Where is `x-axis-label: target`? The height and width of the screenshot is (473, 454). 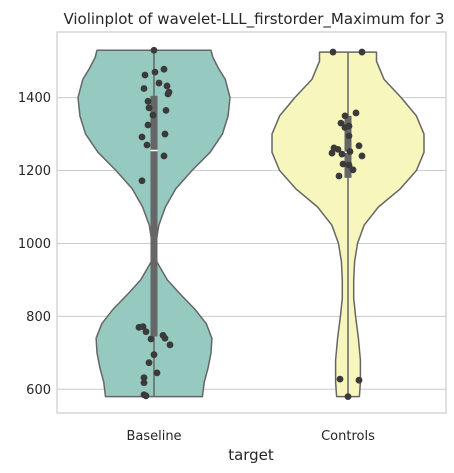 x-axis-label: target is located at coordinates (251, 455).